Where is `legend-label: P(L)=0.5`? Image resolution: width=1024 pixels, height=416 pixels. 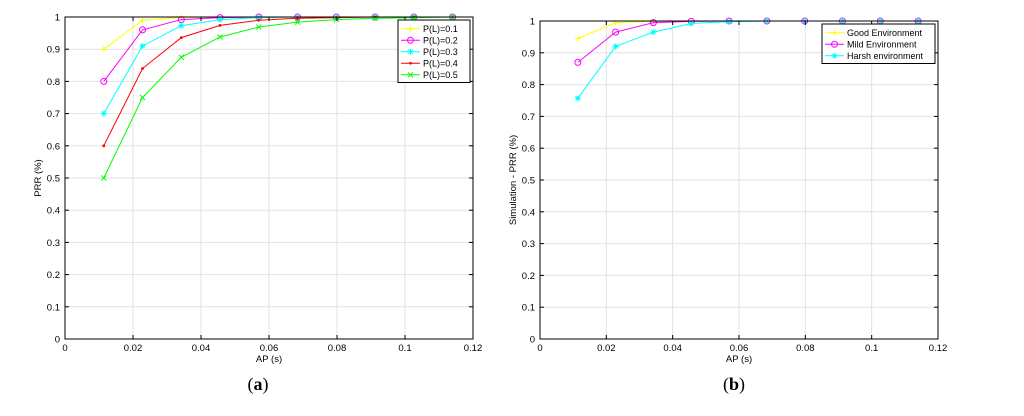 legend-label: P(L)=0.5 is located at coordinates (440, 75).